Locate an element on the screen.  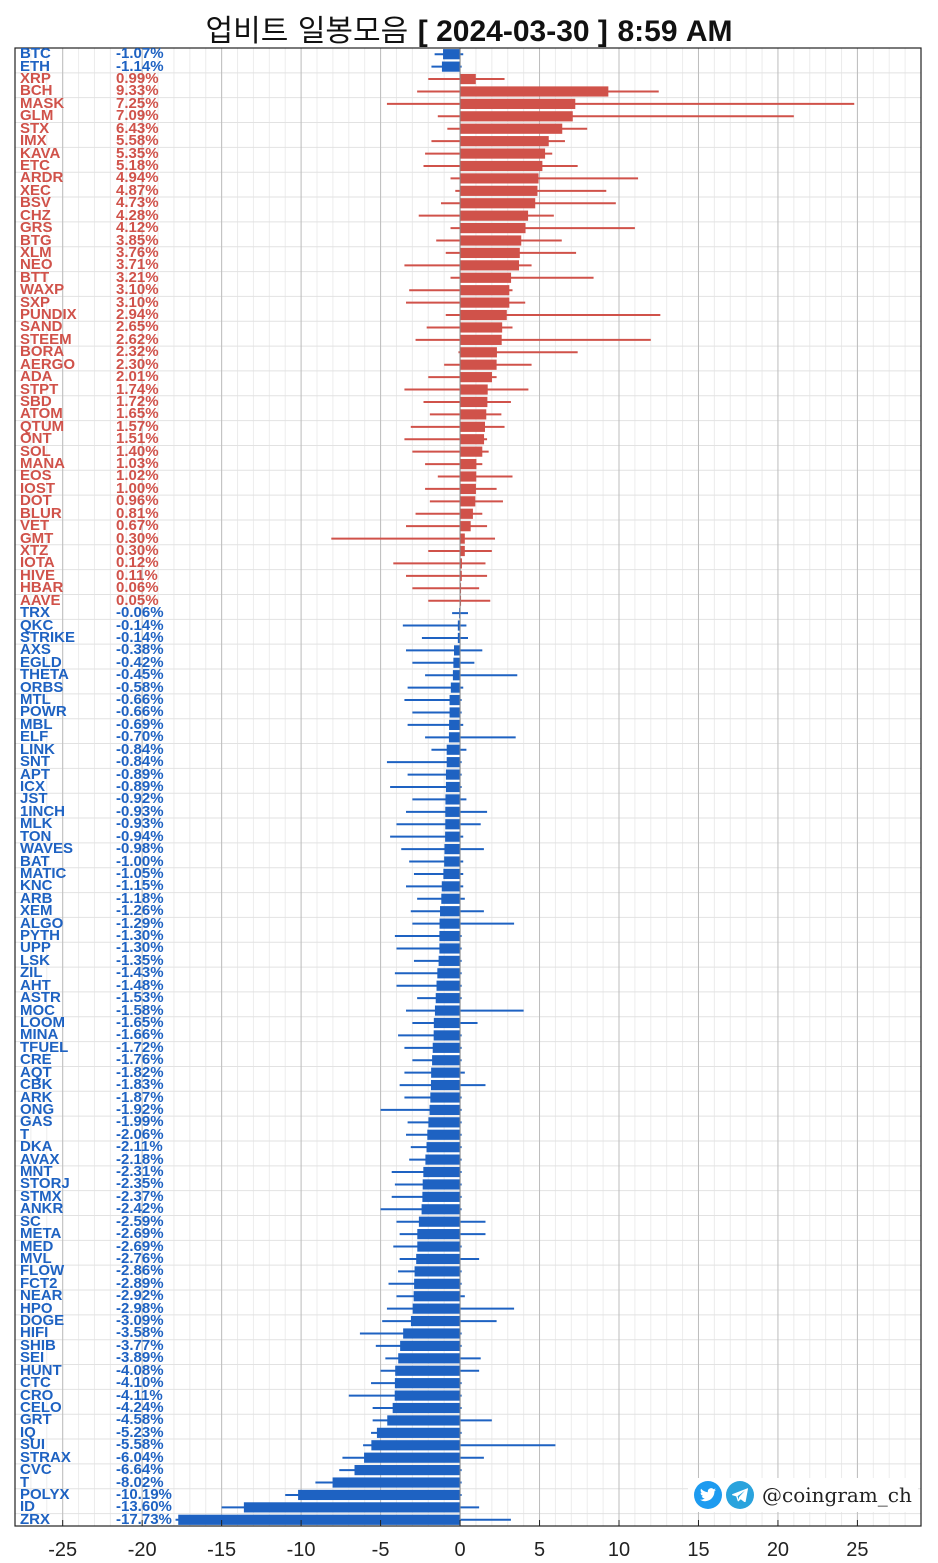
x-tick-label: -15 is located at coordinates (221, 1550).